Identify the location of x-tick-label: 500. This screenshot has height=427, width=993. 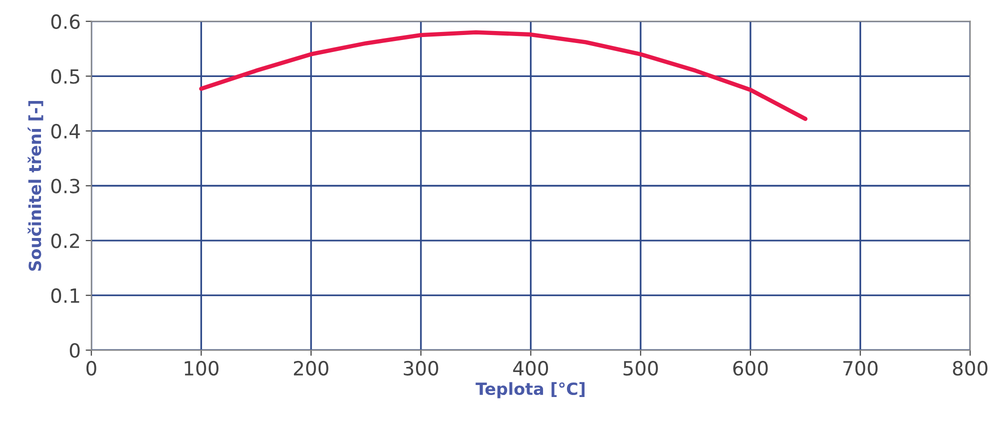
(641, 368).